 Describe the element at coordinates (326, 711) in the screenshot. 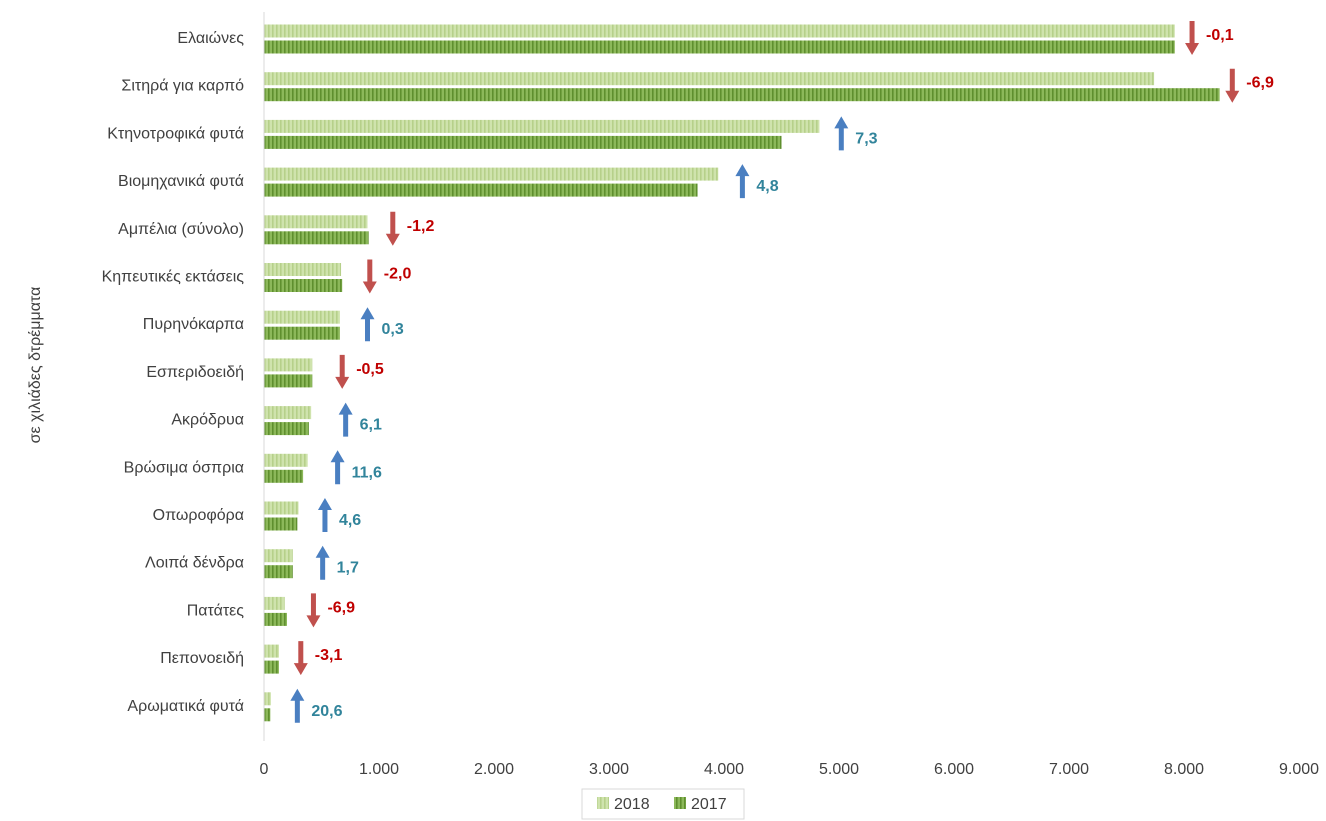

I see `change-percent-label: 20,6` at that location.